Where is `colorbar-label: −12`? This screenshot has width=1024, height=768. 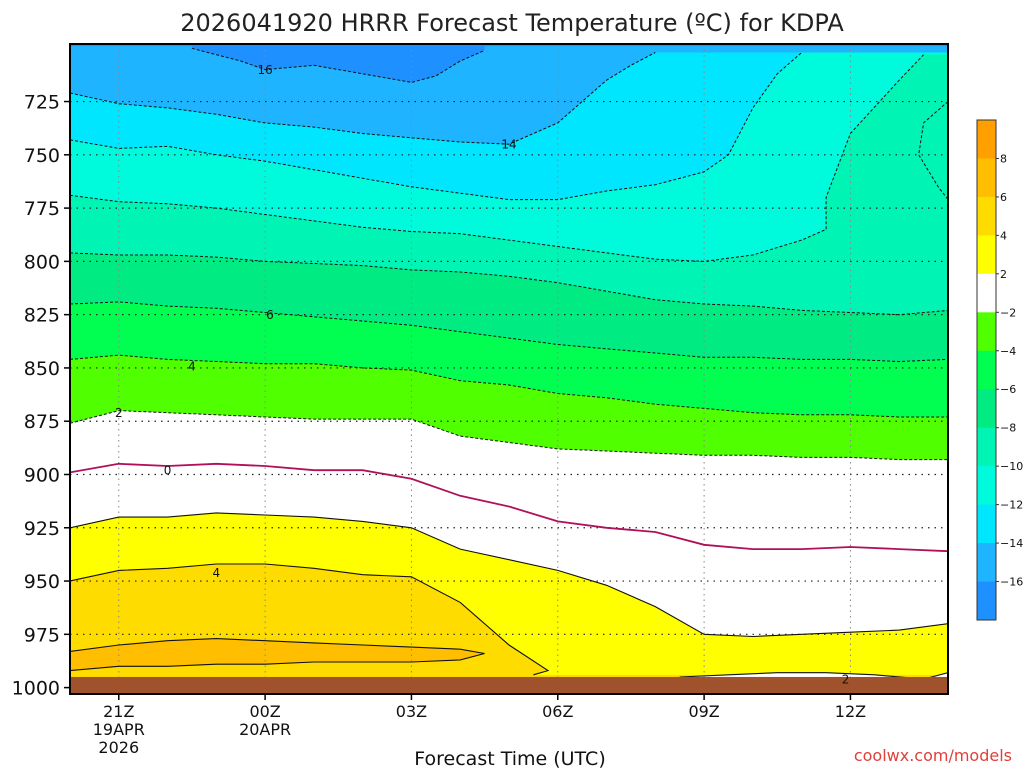
colorbar-label: −12 is located at coordinates (1011, 505).